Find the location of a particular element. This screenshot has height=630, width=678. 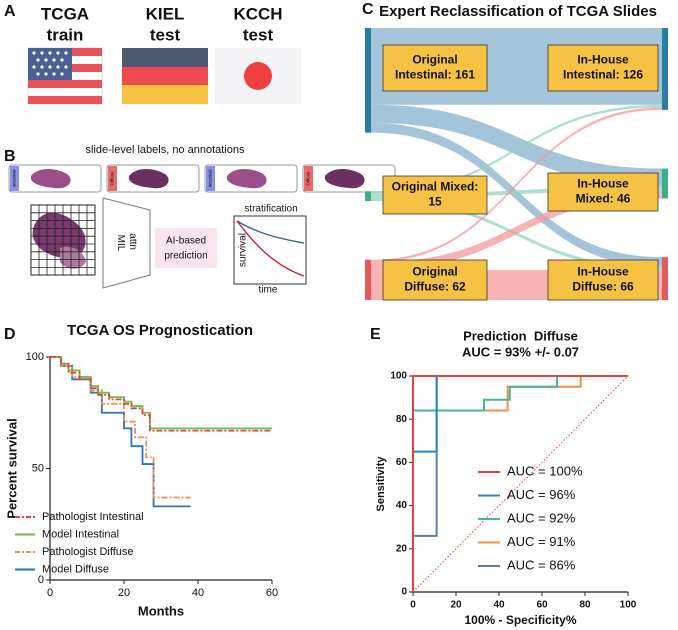

y-tick-label: 40 is located at coordinates (402, 505).